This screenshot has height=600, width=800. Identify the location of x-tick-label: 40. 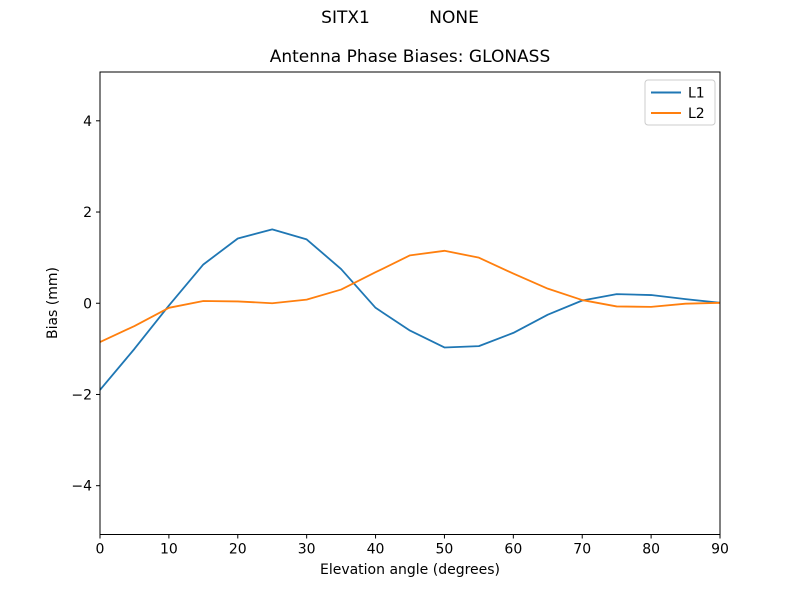
(376, 550).